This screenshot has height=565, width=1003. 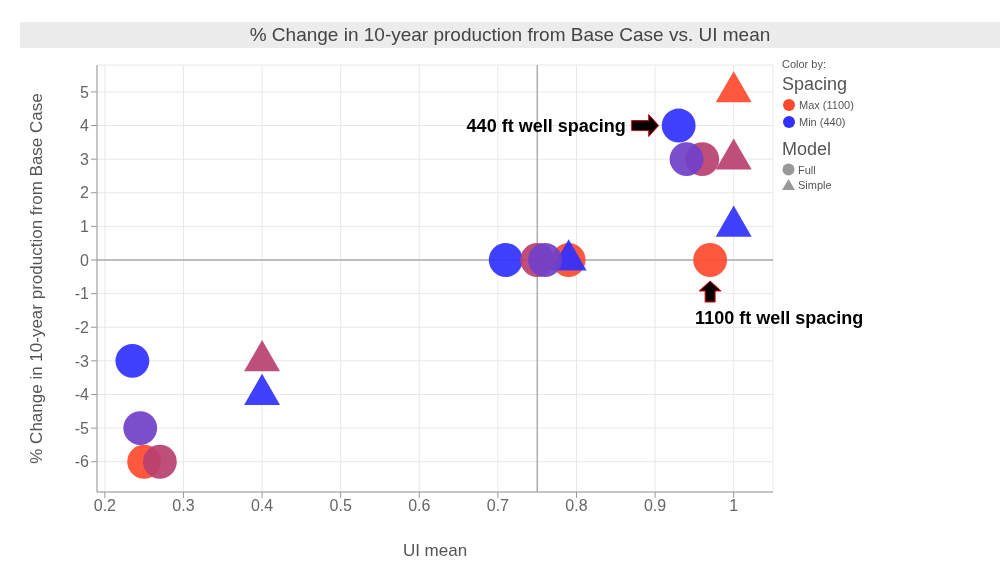 I want to click on x-tick-label: 0.7, so click(x=498, y=506).